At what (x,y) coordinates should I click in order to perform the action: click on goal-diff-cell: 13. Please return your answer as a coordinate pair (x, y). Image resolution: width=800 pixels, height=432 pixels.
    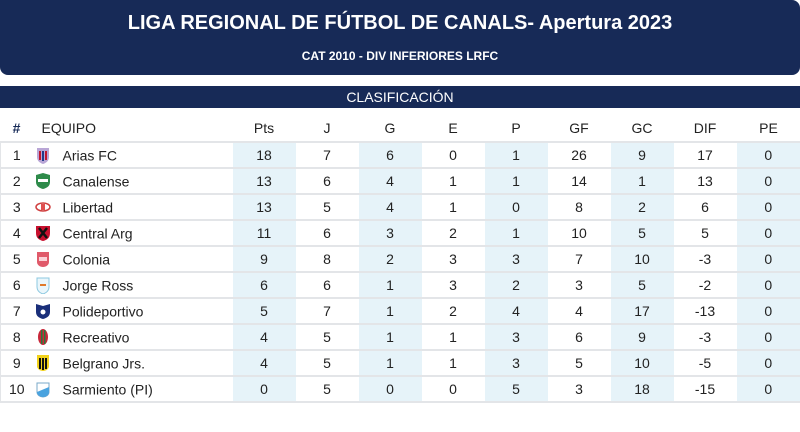
    Looking at the image, I should click on (705, 180).